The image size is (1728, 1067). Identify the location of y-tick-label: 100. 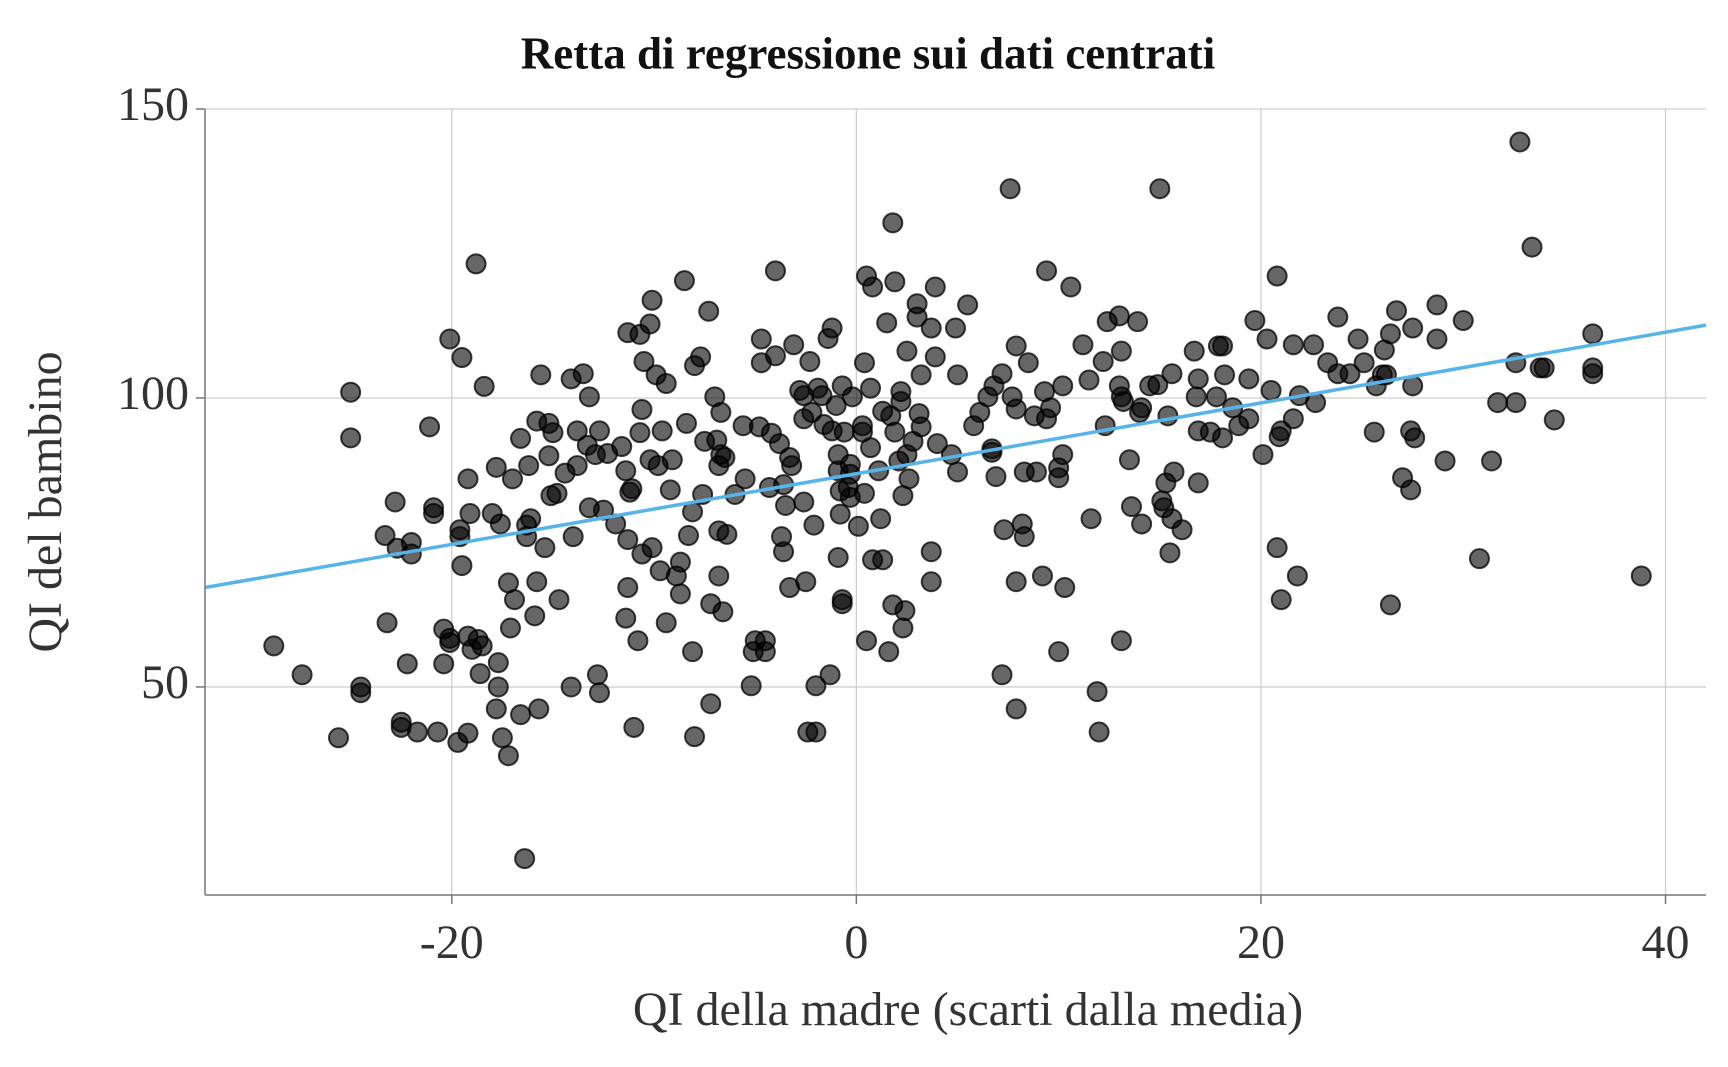
(153, 393).